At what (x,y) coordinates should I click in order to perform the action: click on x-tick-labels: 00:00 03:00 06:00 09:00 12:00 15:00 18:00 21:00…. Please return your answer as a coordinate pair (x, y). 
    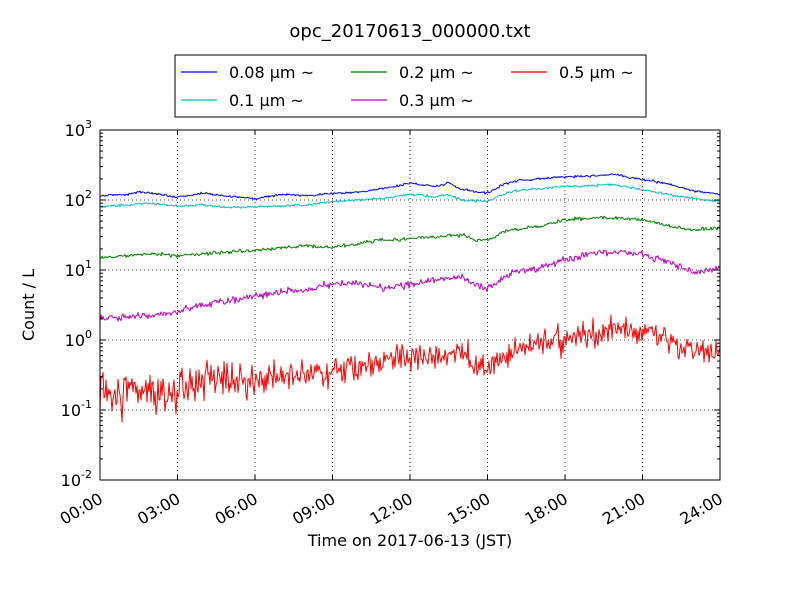
    Looking at the image, I should click on (391, 509).